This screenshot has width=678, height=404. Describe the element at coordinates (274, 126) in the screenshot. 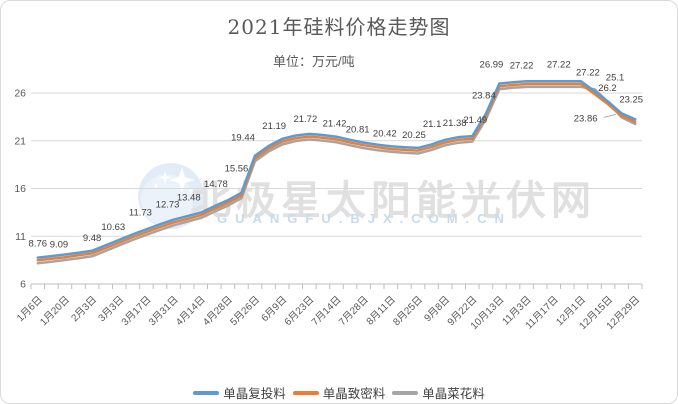

I see `svg-text: 21.19` at that location.